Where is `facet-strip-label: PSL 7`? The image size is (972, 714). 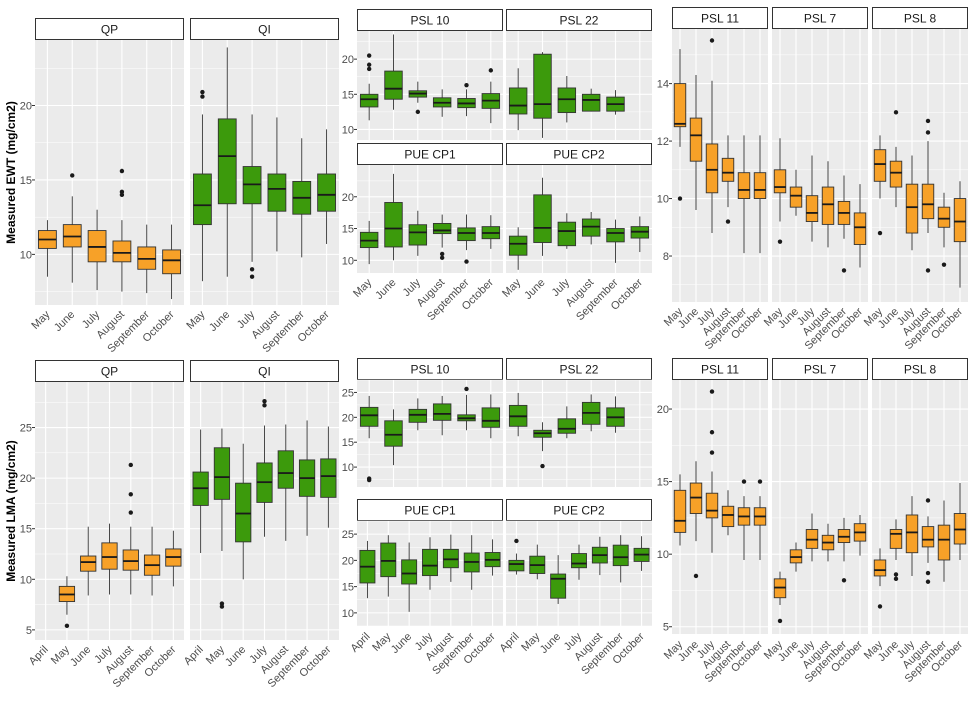 facet-strip-label: PSL 7 is located at coordinates (820, 370).